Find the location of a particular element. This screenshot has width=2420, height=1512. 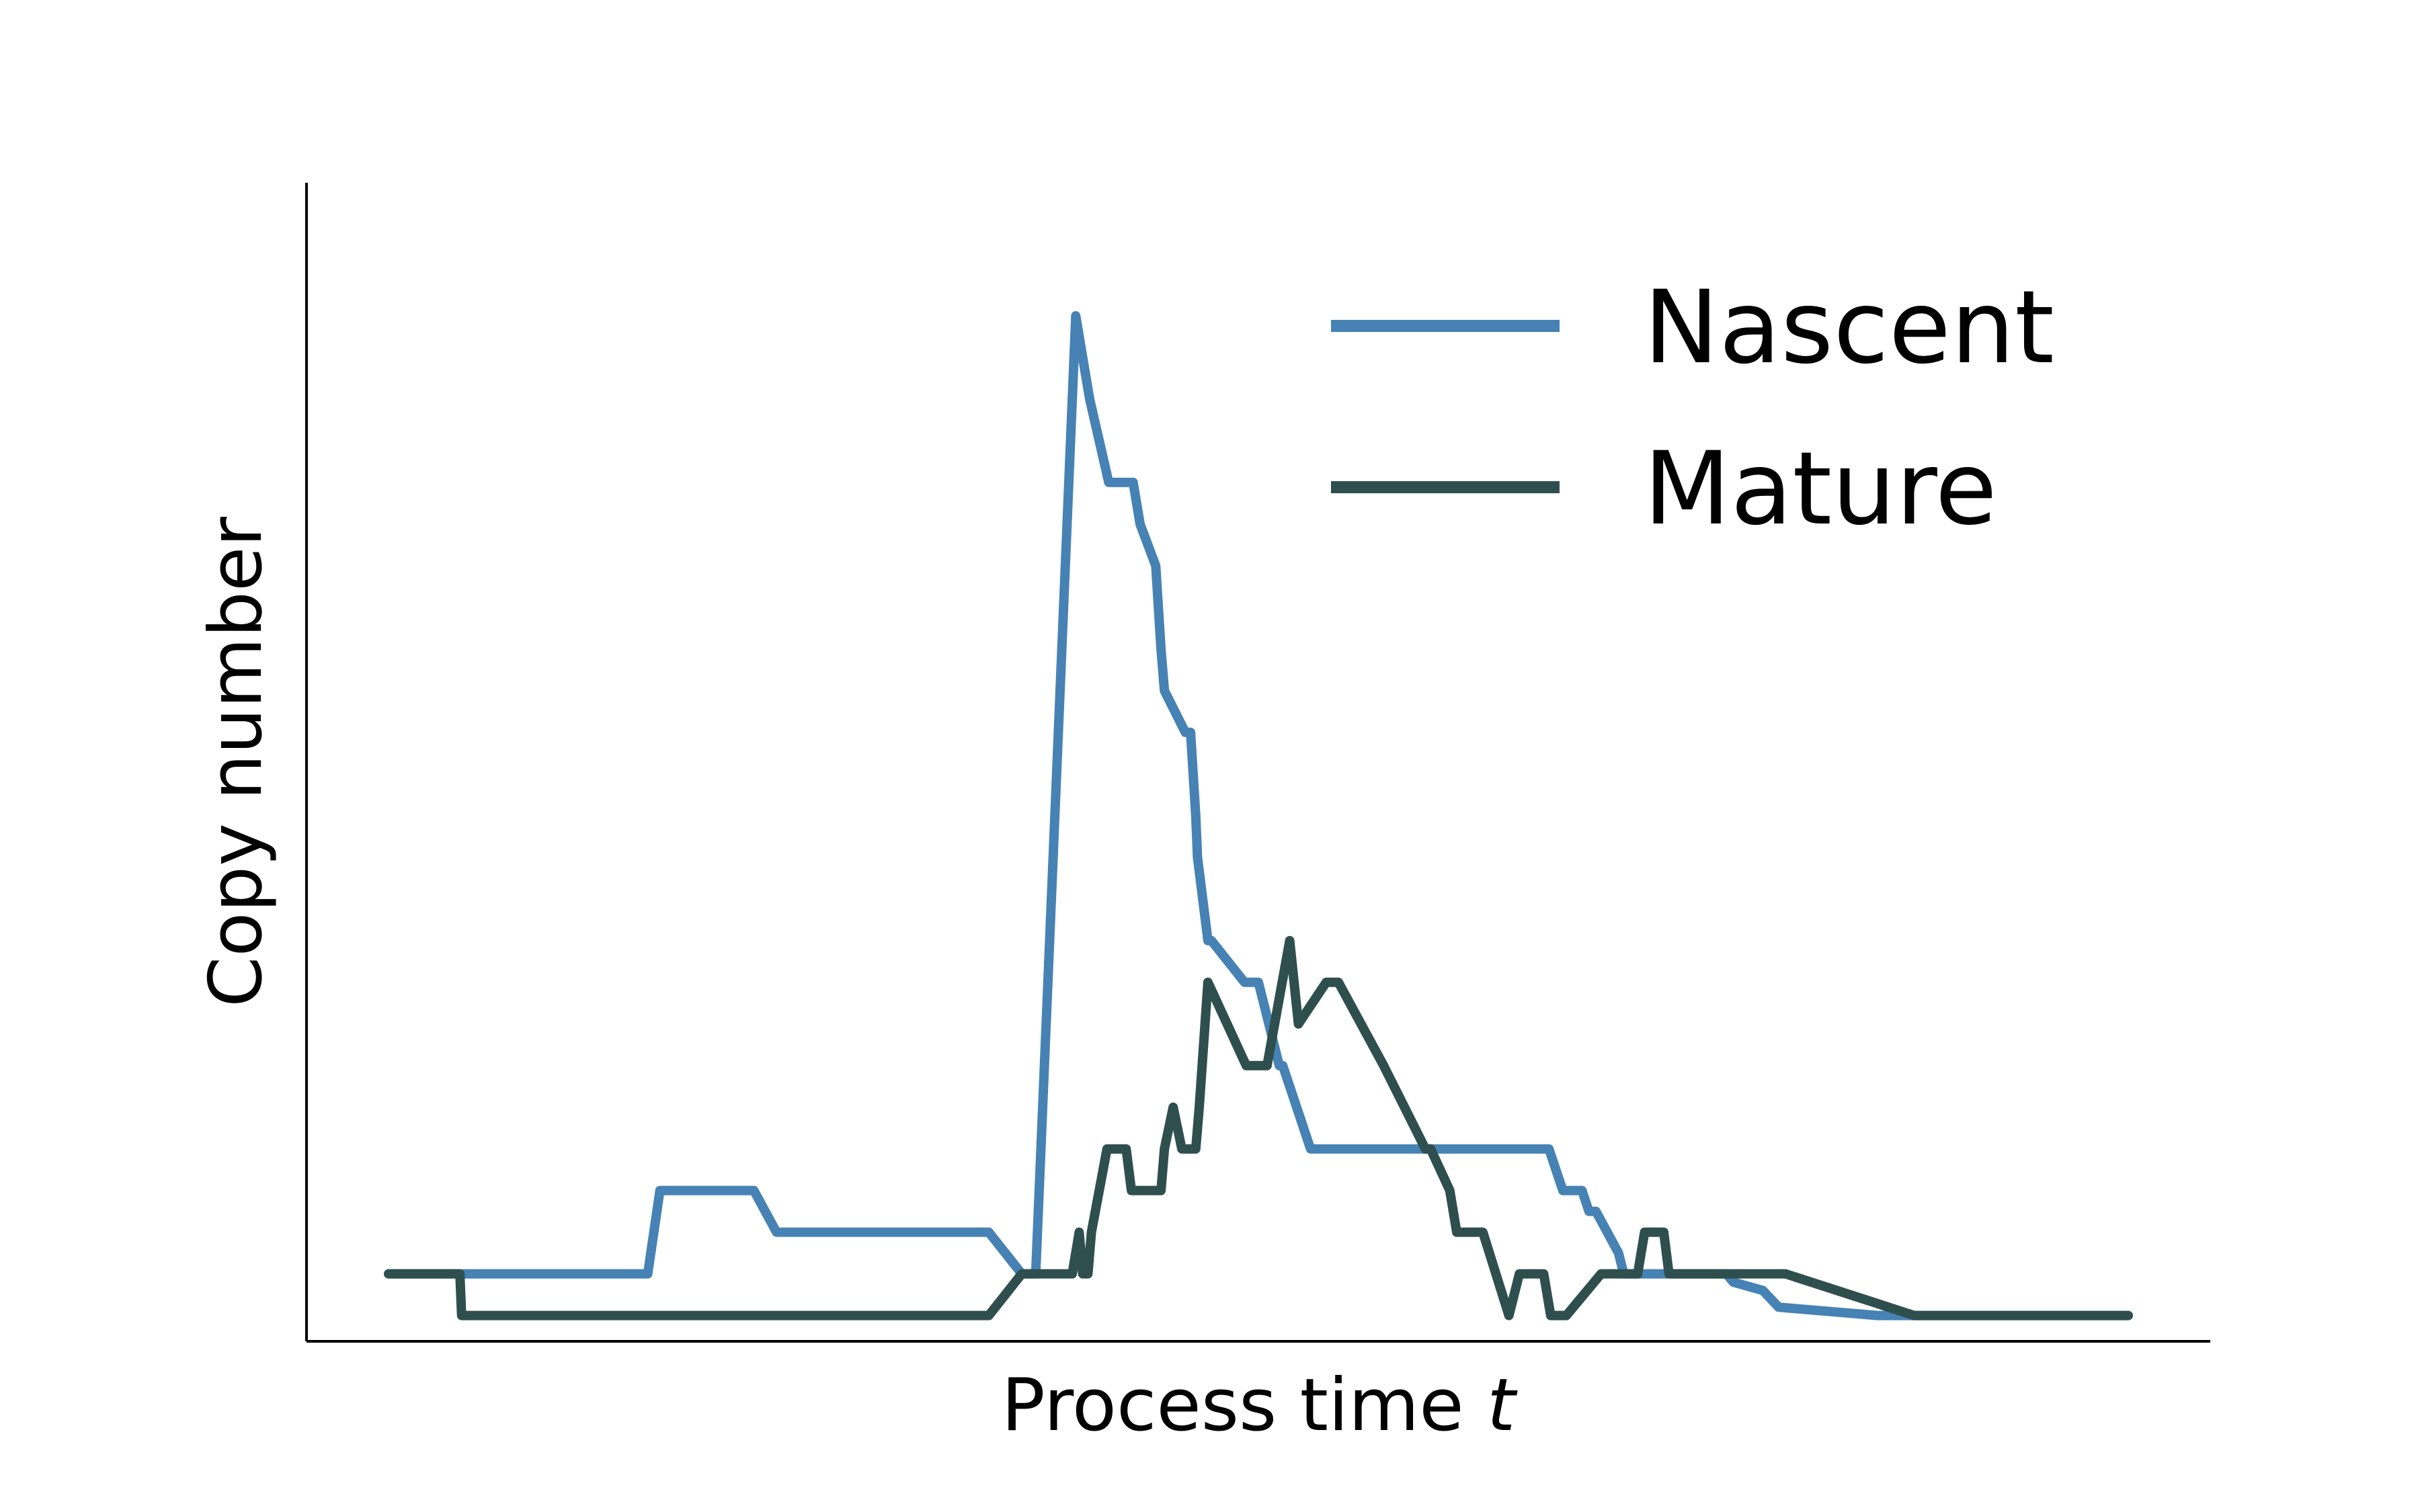

legend-label-mature: Mature is located at coordinates (1820, 489).